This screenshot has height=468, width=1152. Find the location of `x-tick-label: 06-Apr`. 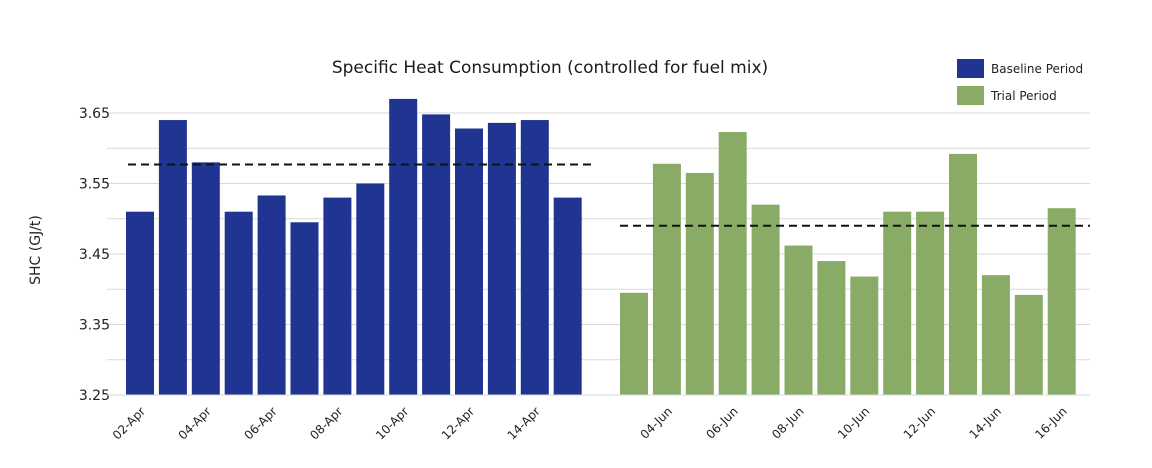

x-tick-label: 06-Apr is located at coordinates (260, 423).